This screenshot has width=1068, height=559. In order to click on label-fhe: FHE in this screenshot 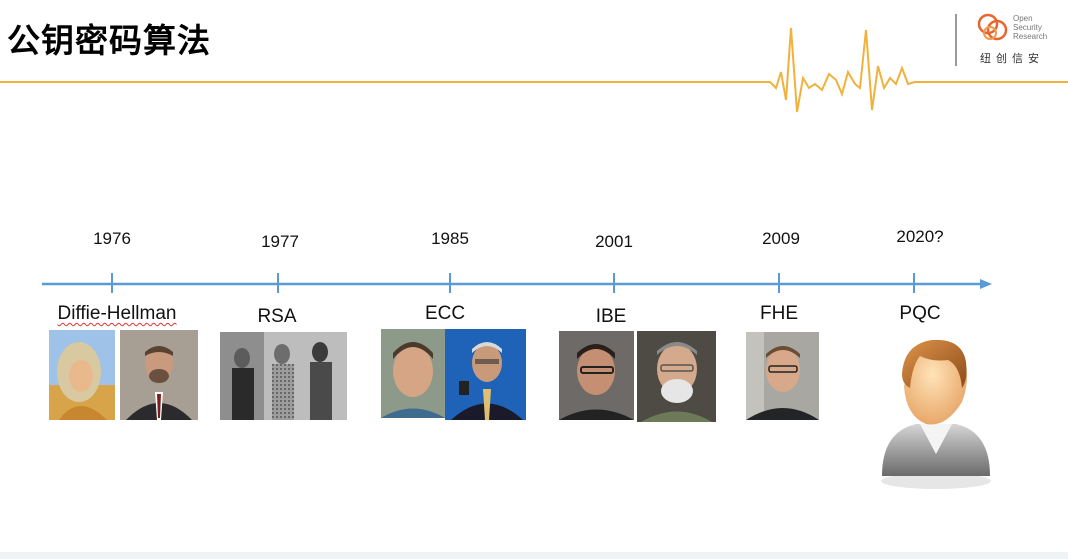, I will do `click(779, 313)`.